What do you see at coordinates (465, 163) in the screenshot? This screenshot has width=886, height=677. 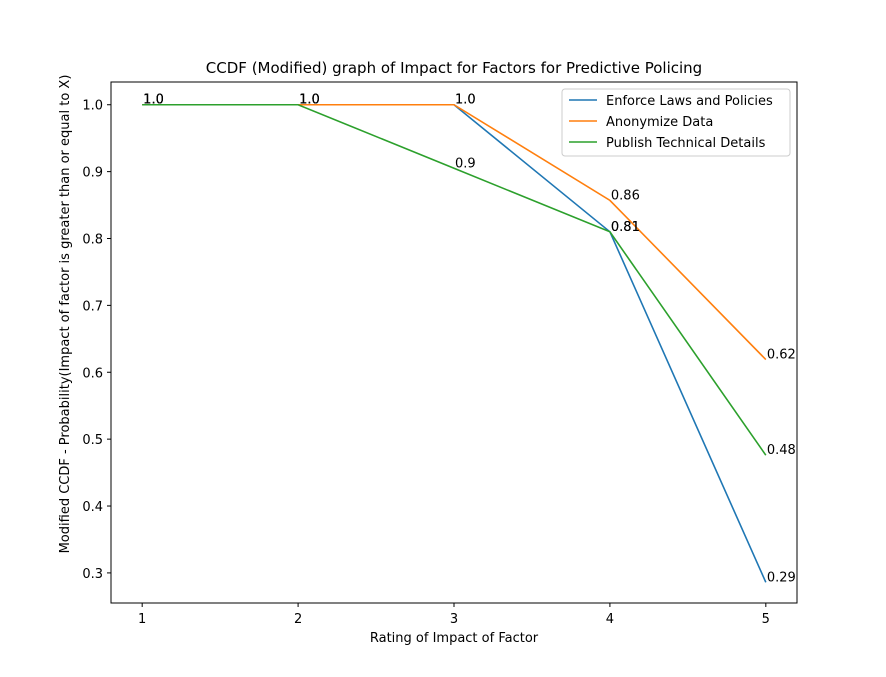 I see `data-label: 0.9` at bounding box center [465, 163].